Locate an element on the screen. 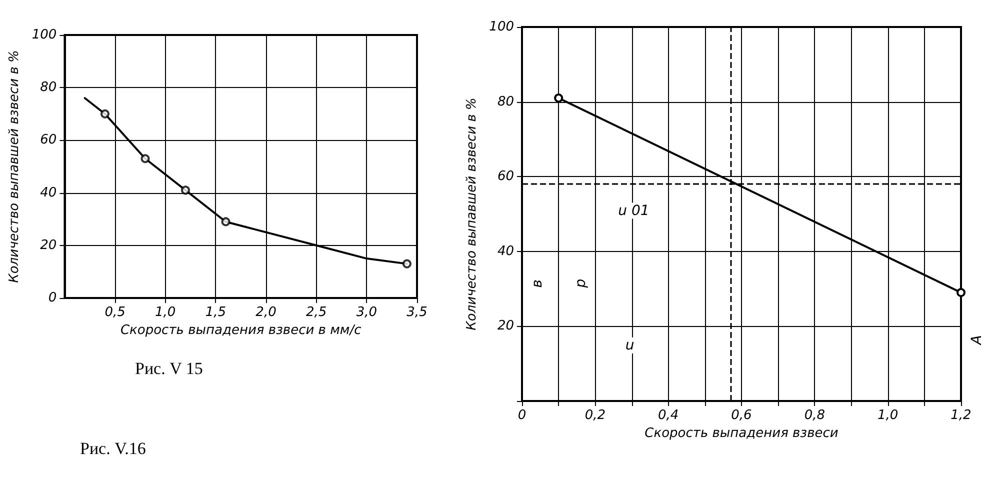 The height and width of the screenshot is (482, 1000). text: Рис. V.16 is located at coordinates (113, 448).